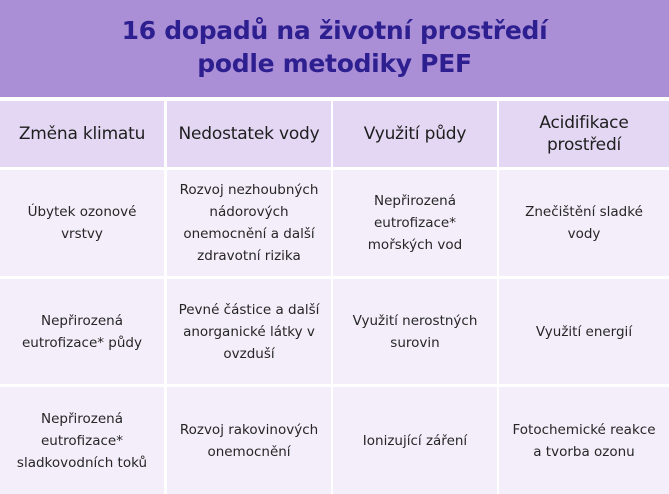 The height and width of the screenshot is (494, 669). I want to click on cell-text: Nepřirozená eutrofizace* mořských vod, so click(415, 223).